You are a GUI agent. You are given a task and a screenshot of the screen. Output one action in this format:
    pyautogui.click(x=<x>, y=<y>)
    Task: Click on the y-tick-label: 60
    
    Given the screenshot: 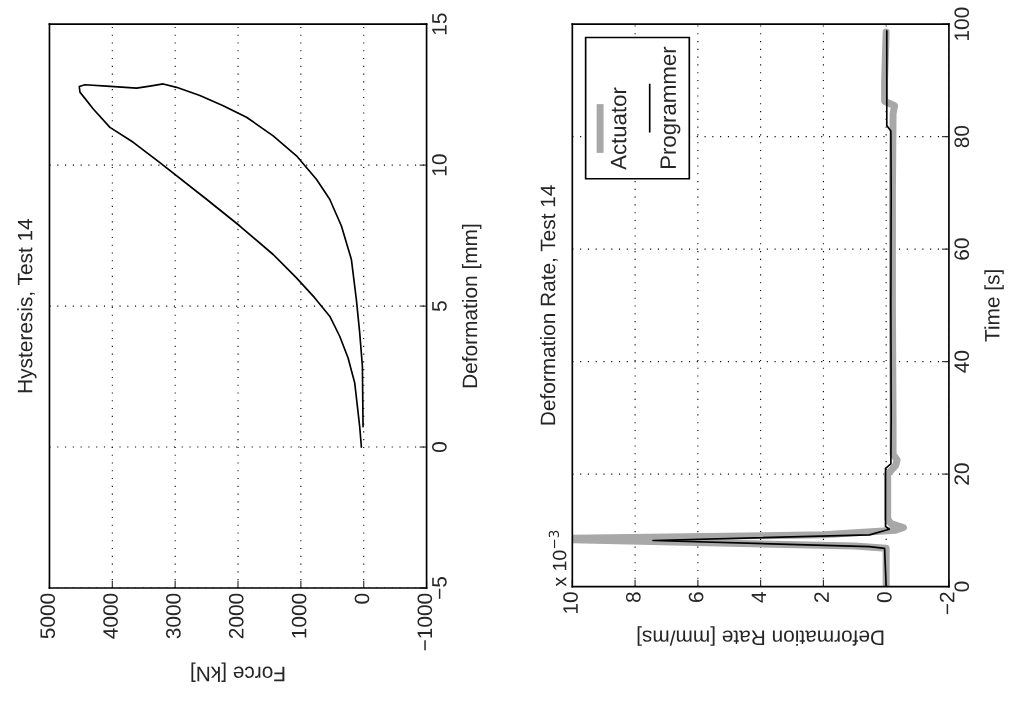 What is the action you would take?
    pyautogui.click(x=962, y=249)
    